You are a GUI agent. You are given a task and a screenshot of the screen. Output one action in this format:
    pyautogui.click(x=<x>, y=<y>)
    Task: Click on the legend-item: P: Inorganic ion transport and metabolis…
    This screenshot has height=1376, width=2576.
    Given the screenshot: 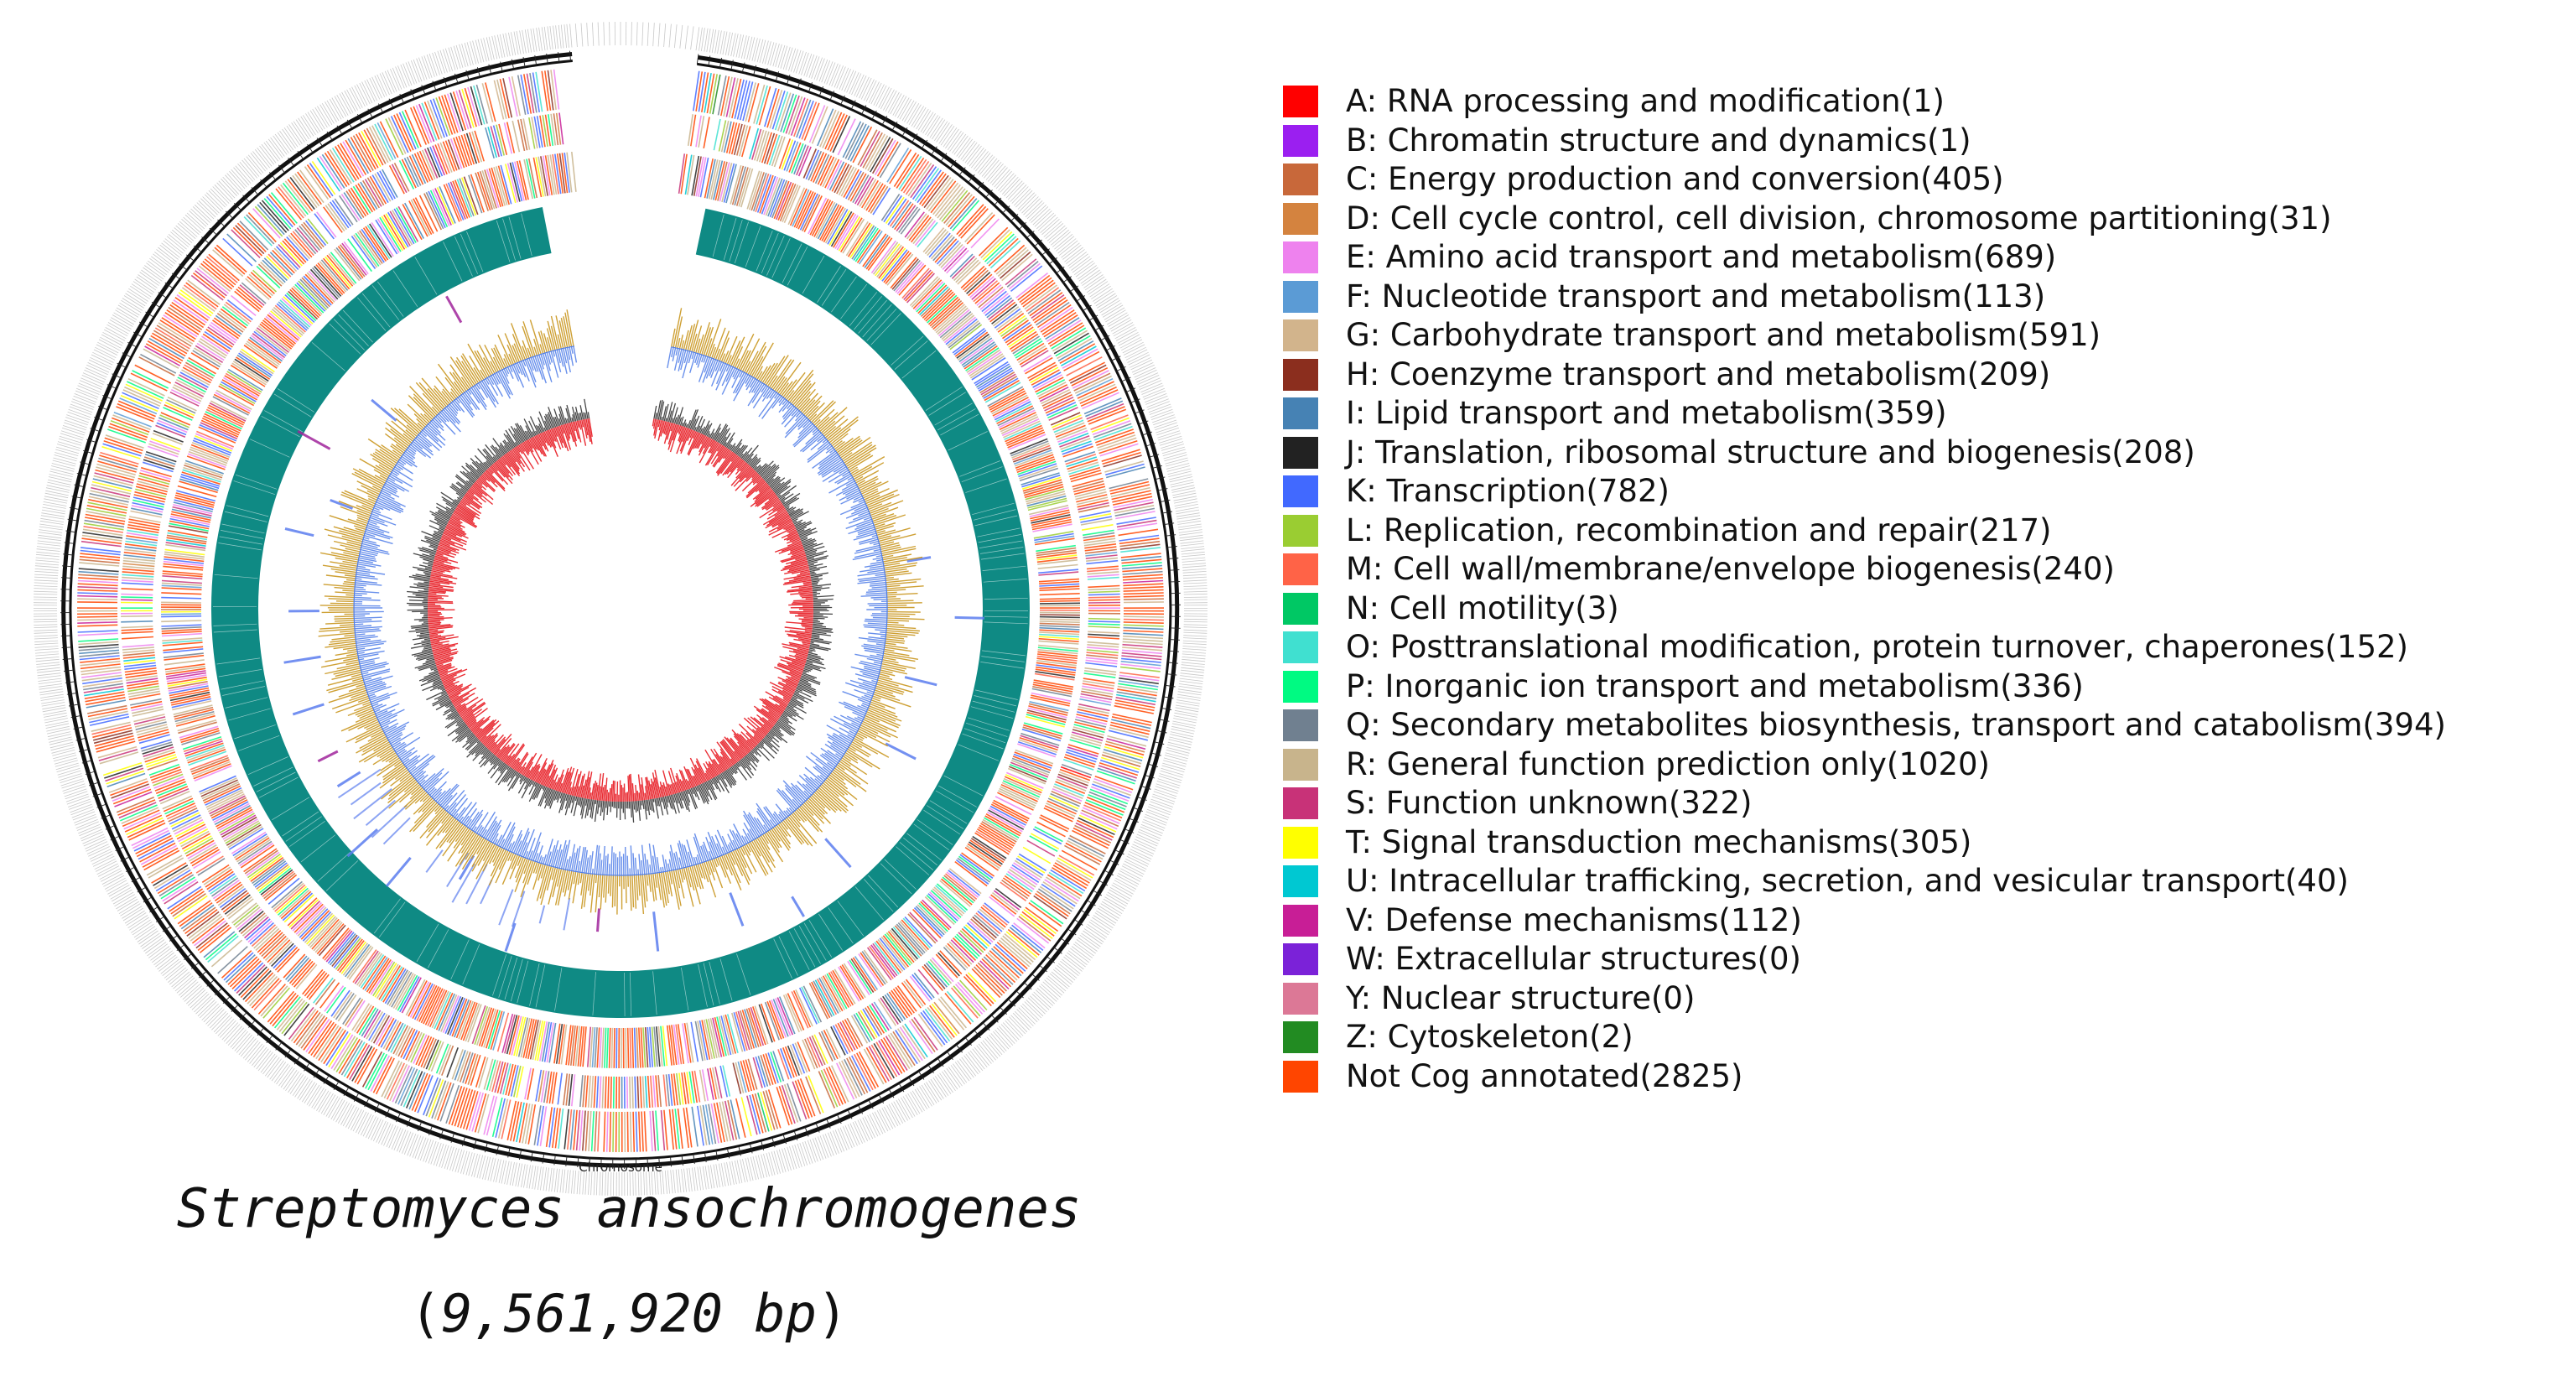 What is the action you would take?
    pyautogui.click(x=1924, y=687)
    